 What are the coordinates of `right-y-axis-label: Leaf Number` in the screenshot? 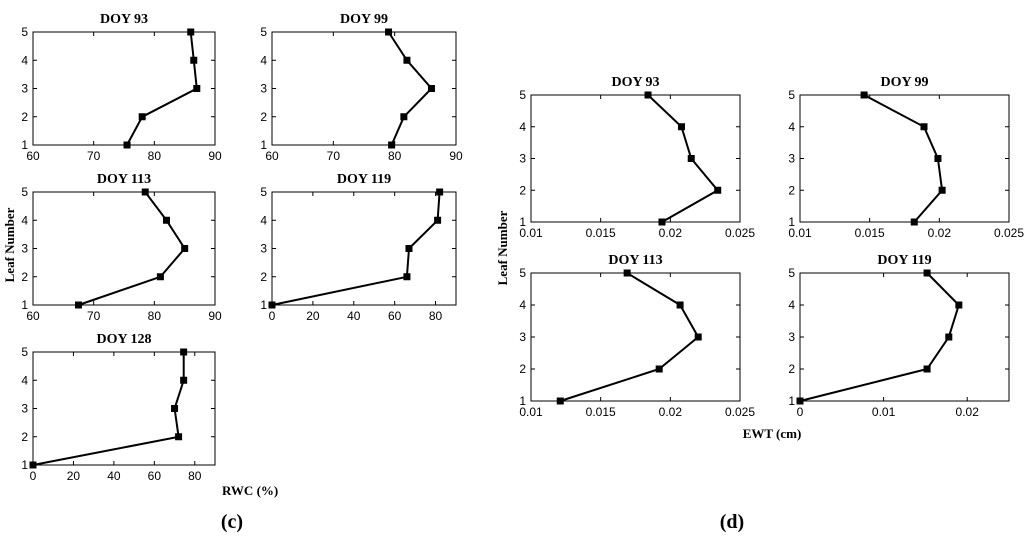 It's located at (502, 247).